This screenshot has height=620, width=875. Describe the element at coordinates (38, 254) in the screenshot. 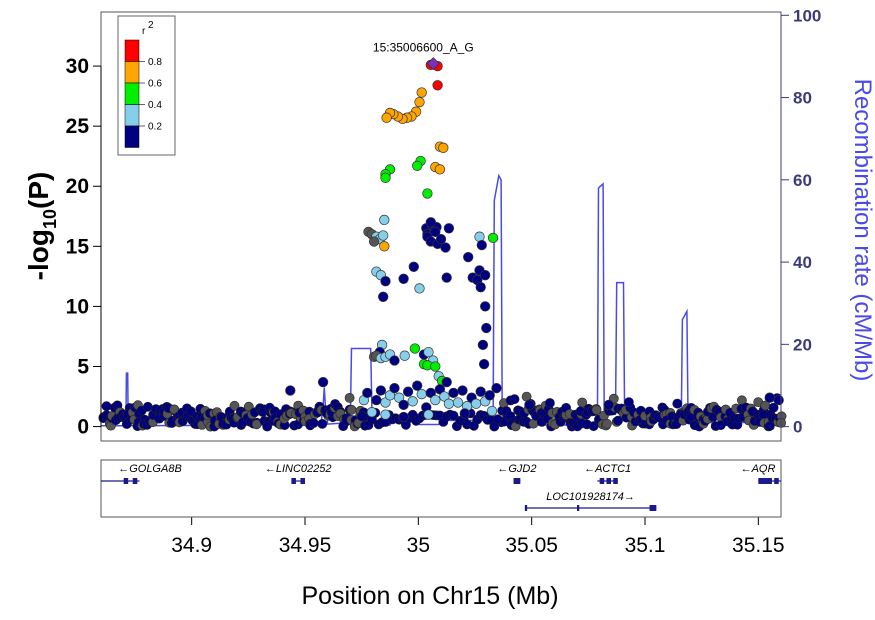

I see `y-axis-label-main: -log` at that location.